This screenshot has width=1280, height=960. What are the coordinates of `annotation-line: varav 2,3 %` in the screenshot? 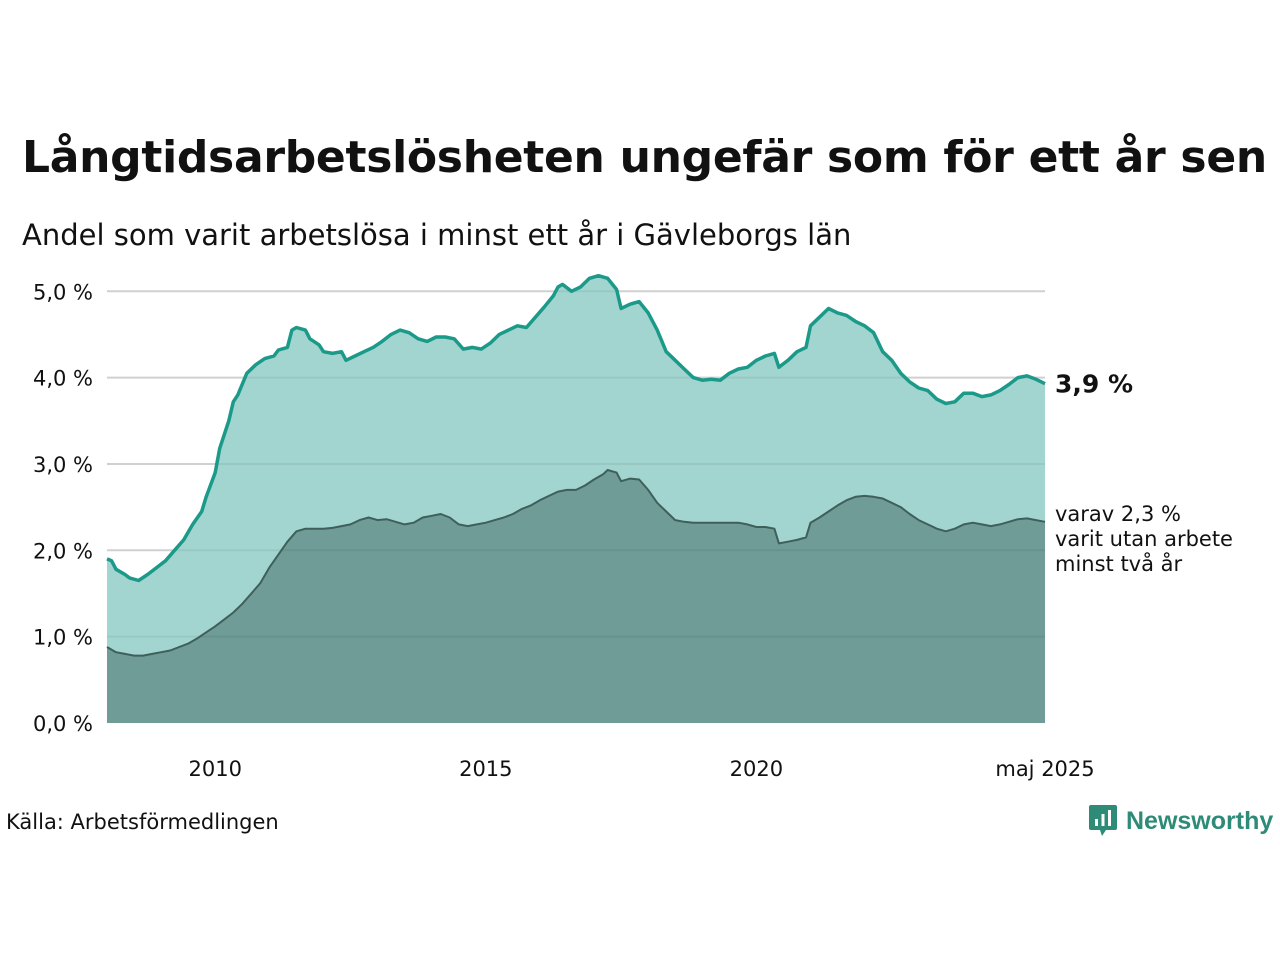 It's located at (1118, 514).